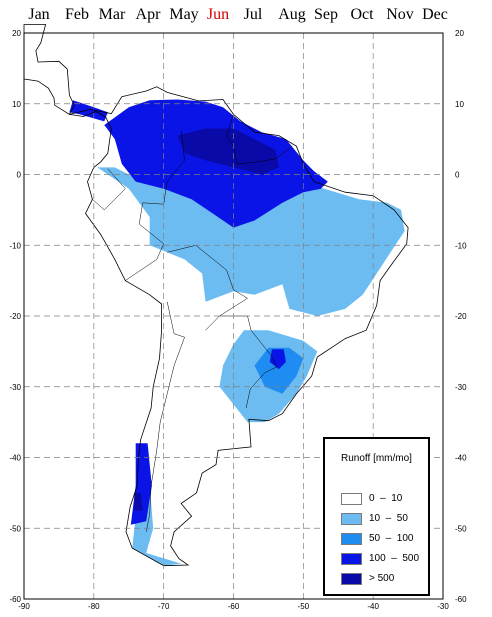 This screenshot has width=492, height=617. What do you see at coordinates (277, 359) in the screenshot?
I see `runoff-zone-100-500-parana` at bounding box center [277, 359].